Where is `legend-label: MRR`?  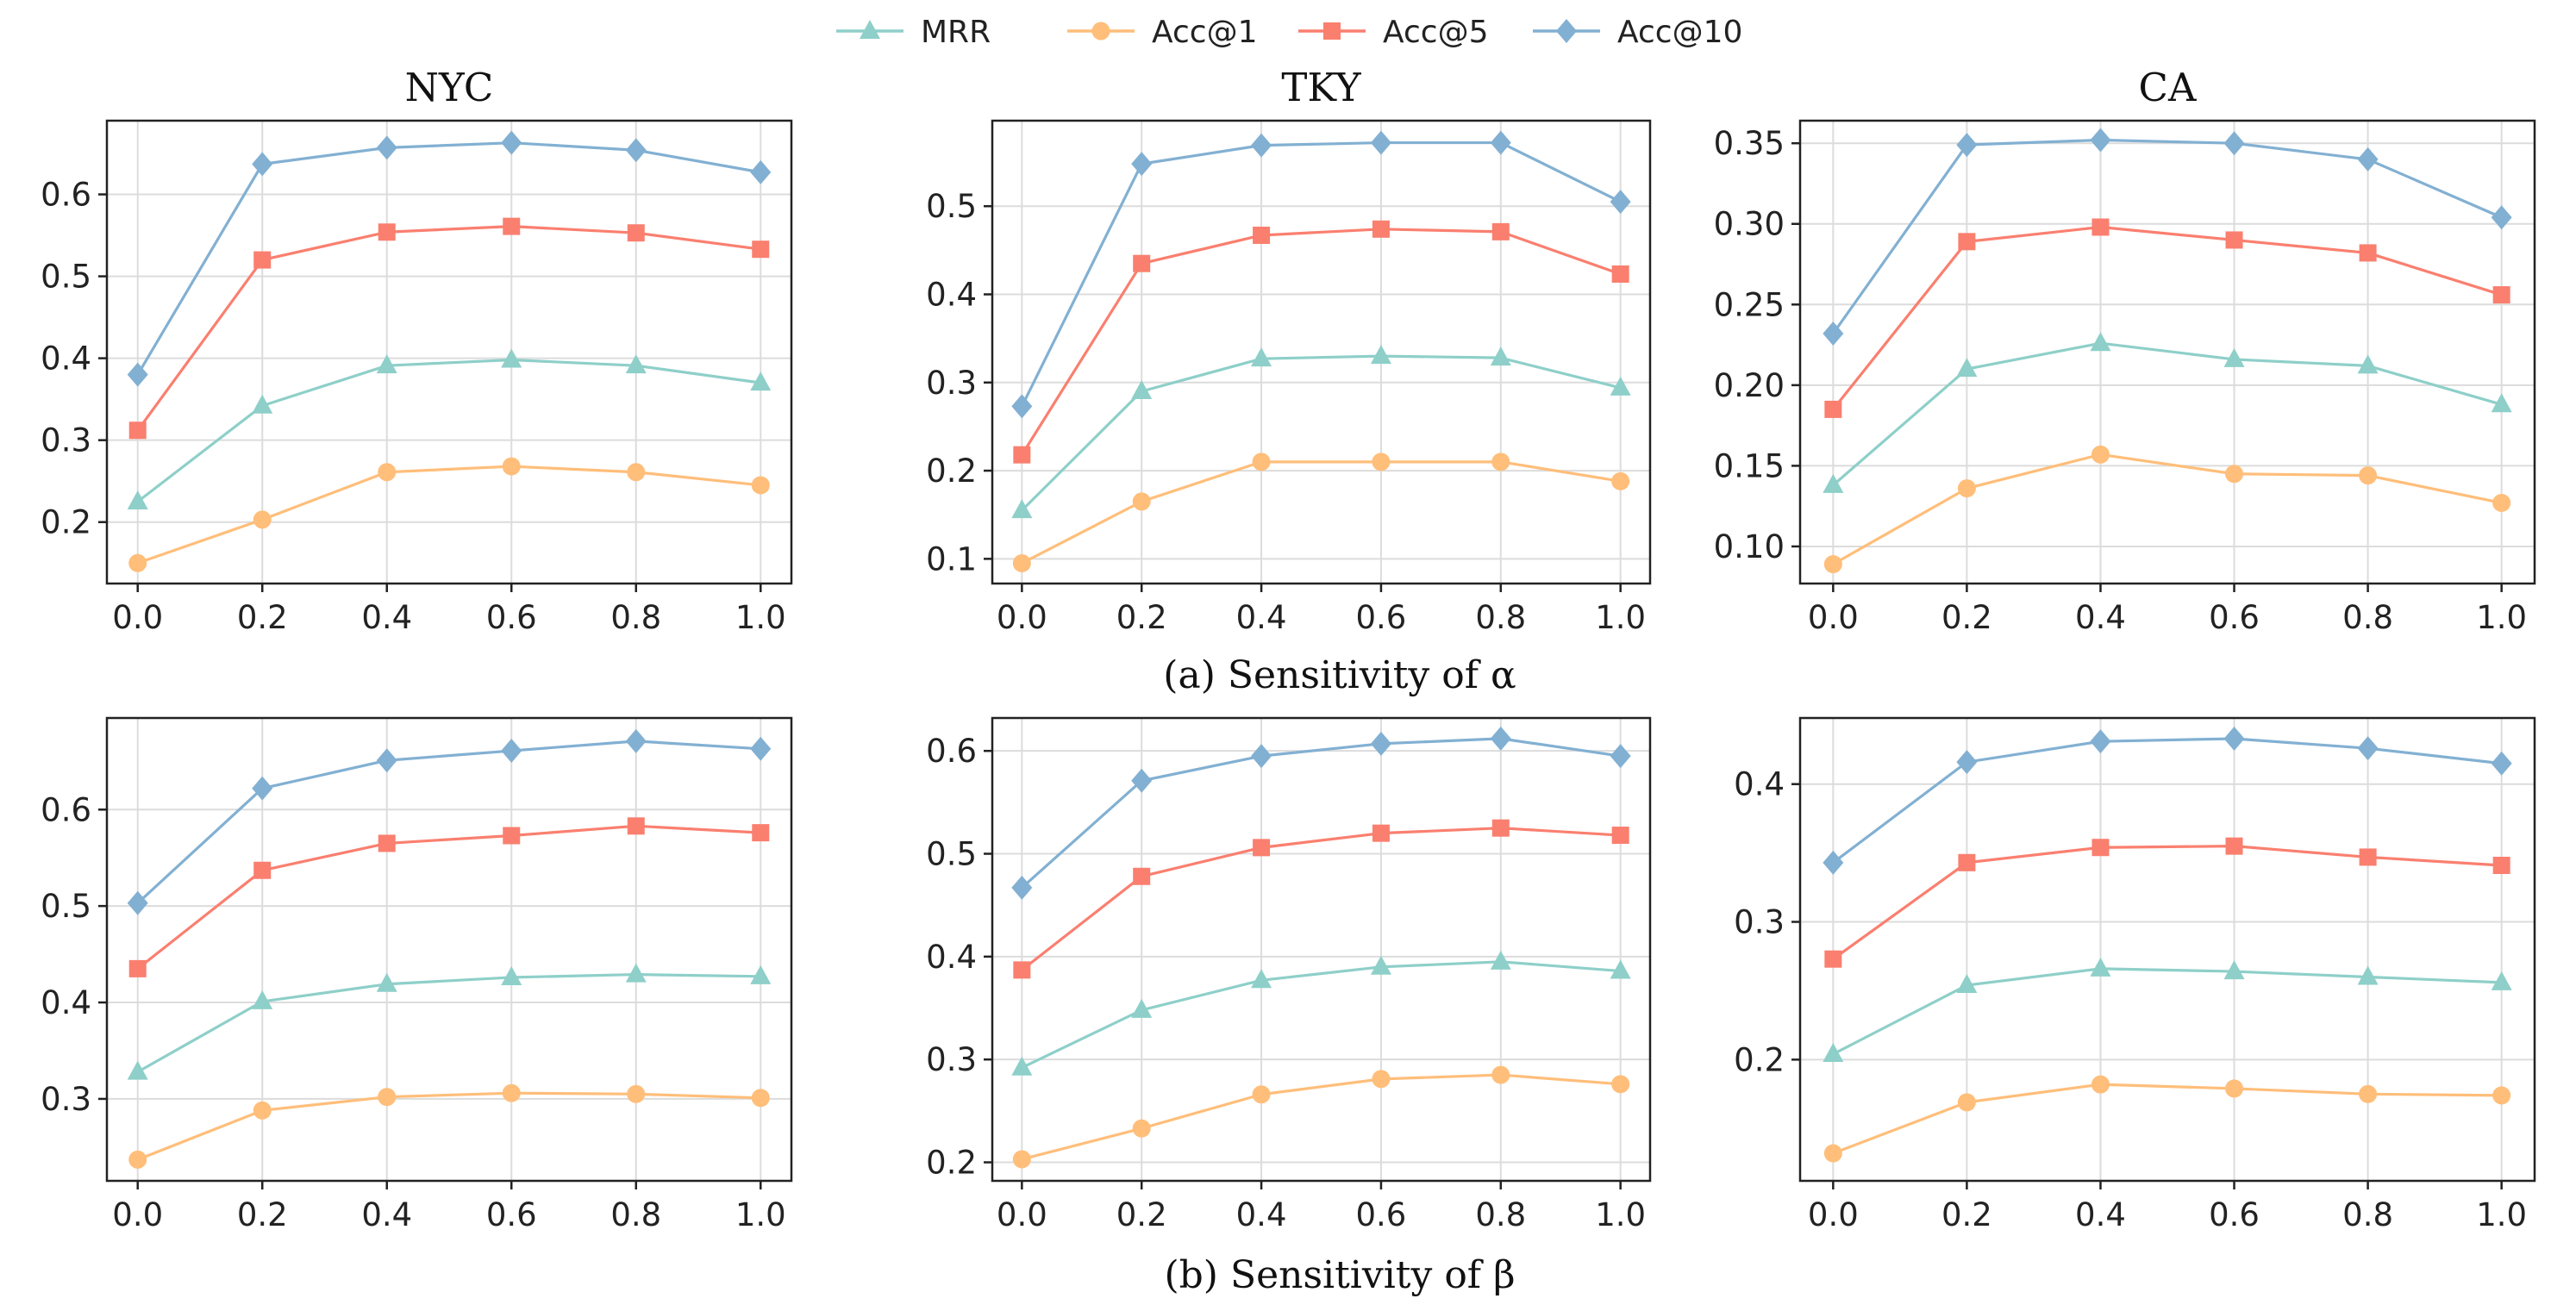
legend-label: MRR is located at coordinates (956, 32).